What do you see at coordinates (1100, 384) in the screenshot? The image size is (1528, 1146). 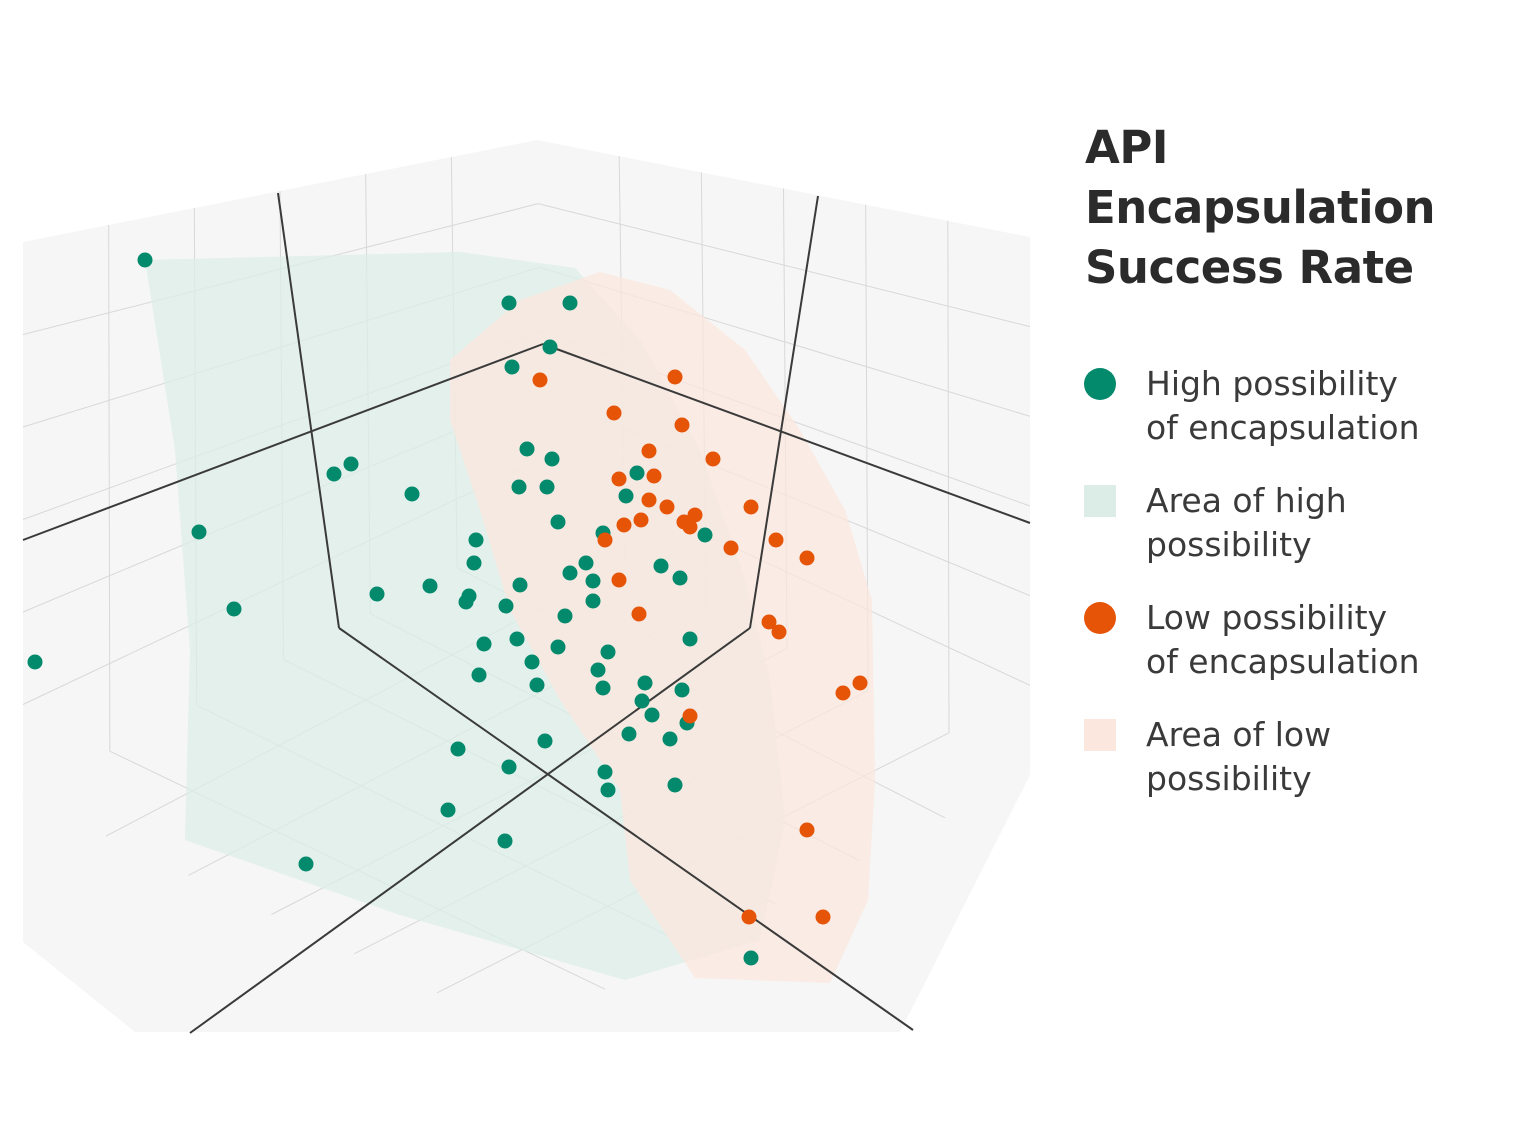 I see `legend-swatch-high-dot` at bounding box center [1100, 384].